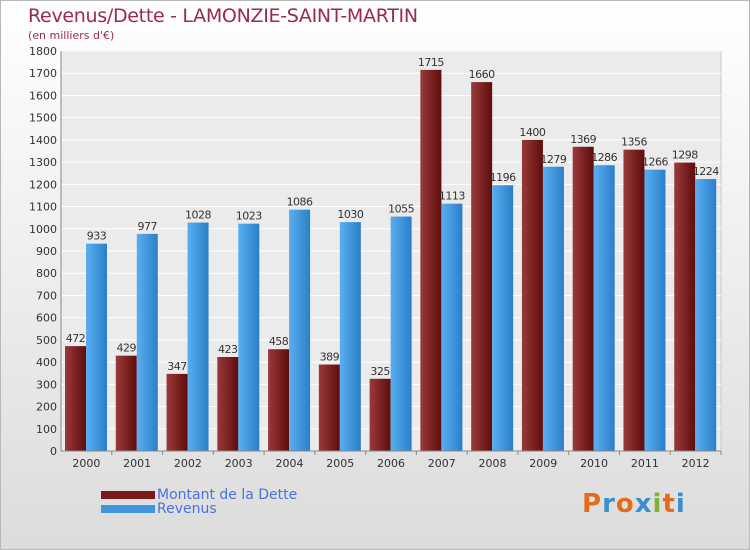  Describe the element at coordinates (239, 463) in the screenshot. I see `x-tick-label: 2003` at that location.